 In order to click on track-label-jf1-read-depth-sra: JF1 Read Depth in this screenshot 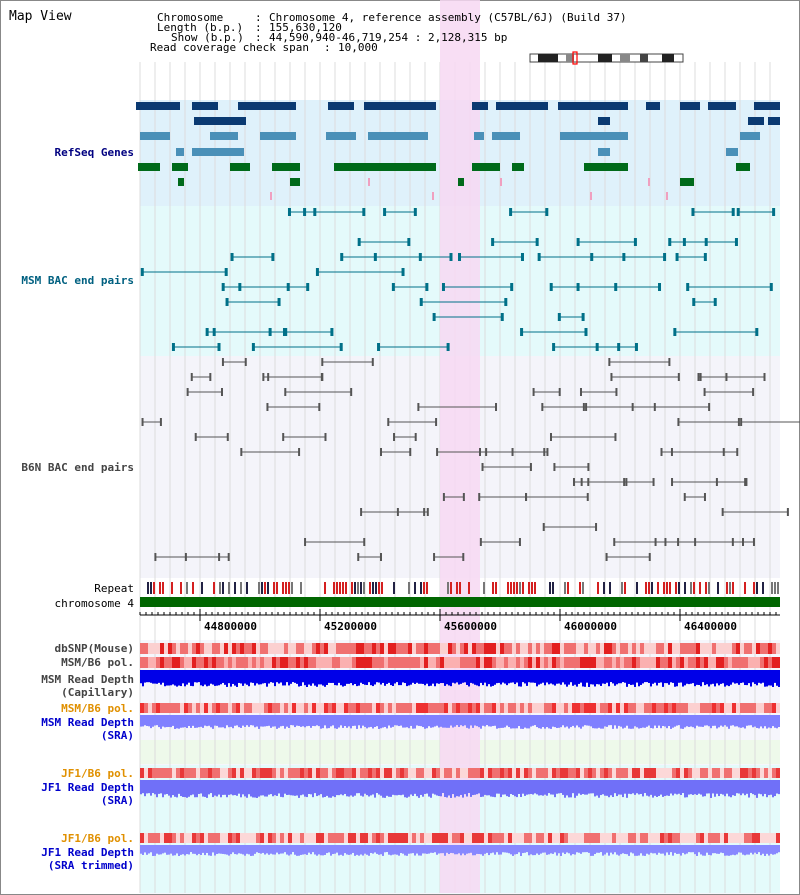, I will do `click(87, 787)`.